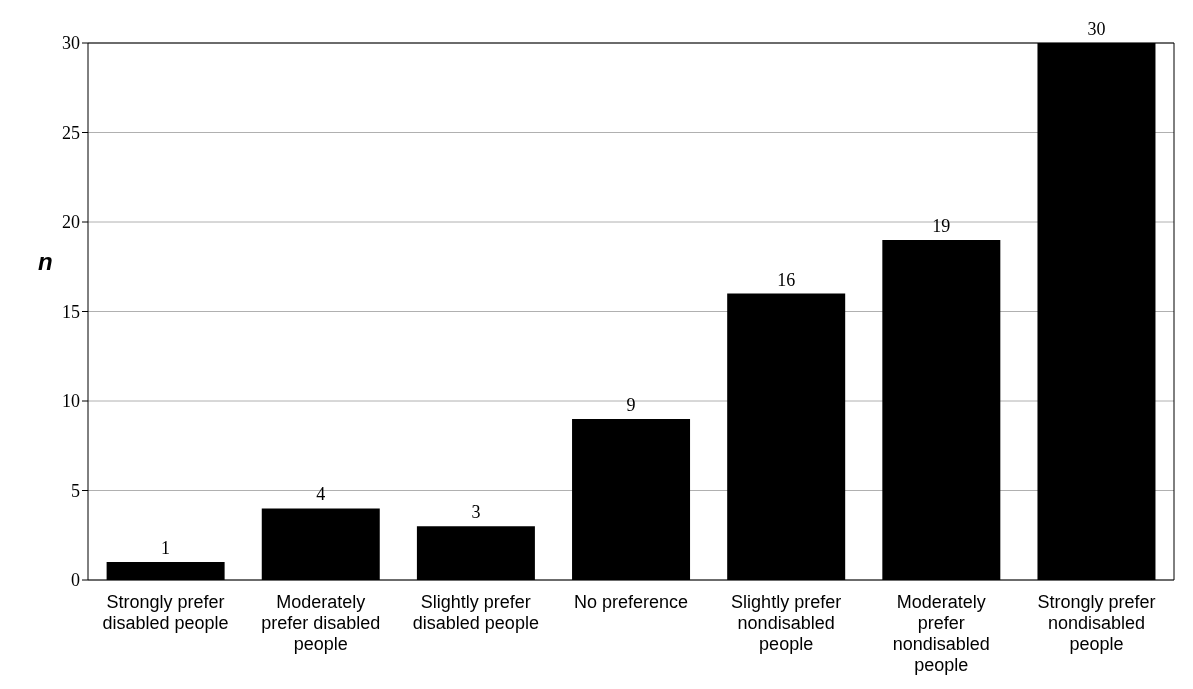 The image size is (1193, 689). Describe the element at coordinates (1096, 29) in the screenshot. I see `data-label: 30` at that location.